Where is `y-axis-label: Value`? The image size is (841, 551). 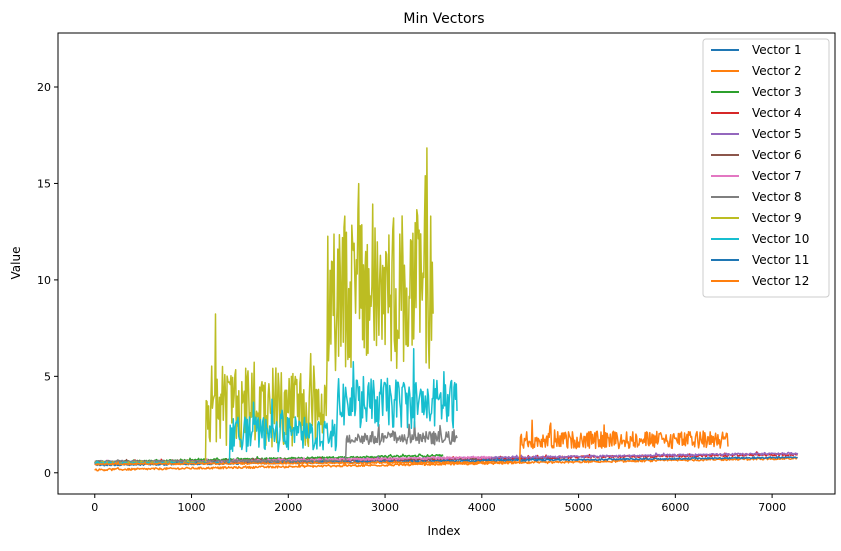 y-axis-label: Value is located at coordinates (16, 263).